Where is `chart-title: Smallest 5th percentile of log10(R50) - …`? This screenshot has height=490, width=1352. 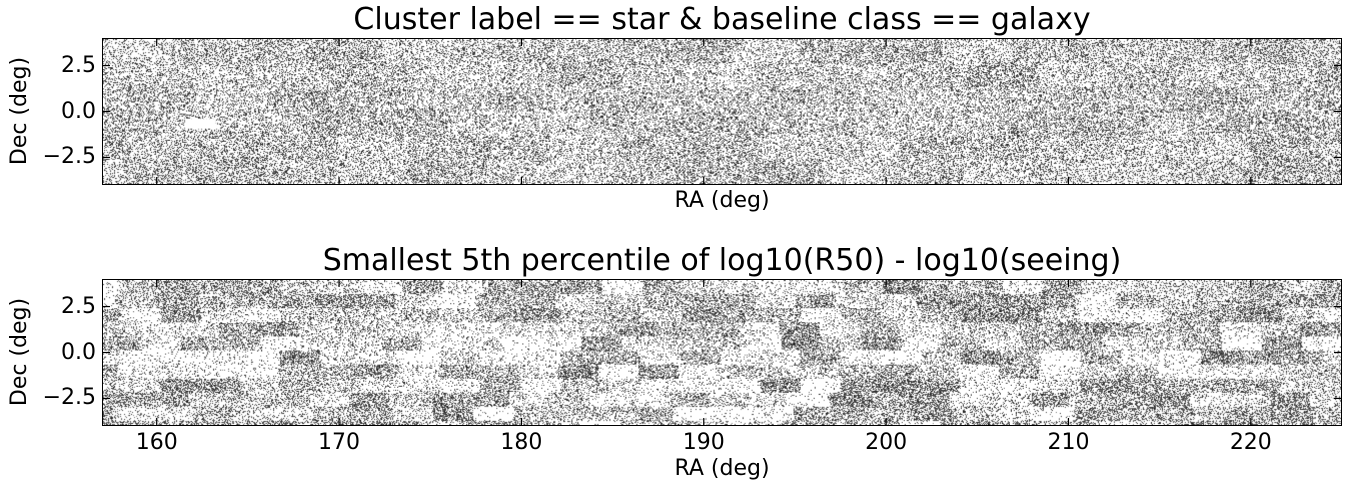
chart-title: Smallest 5th percentile of log10(R50) - … is located at coordinates (722, 260).